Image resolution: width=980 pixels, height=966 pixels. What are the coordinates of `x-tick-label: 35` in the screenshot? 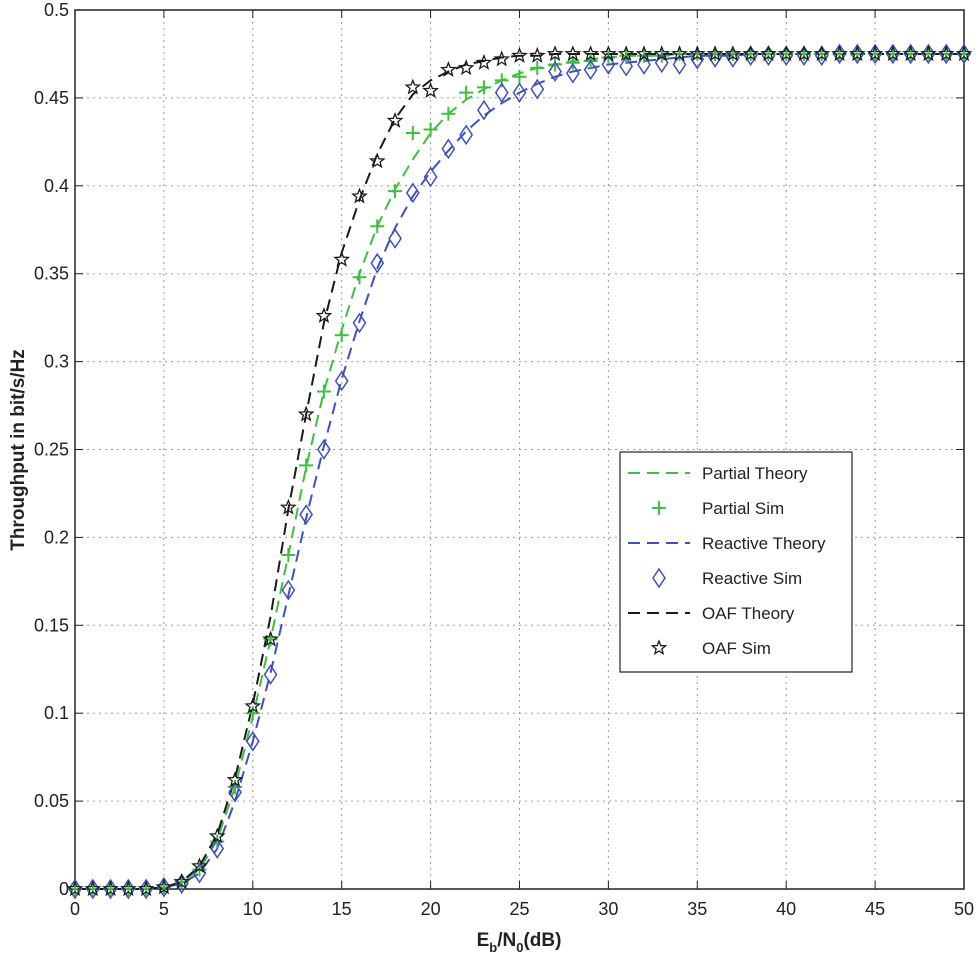 It's located at (697, 909).